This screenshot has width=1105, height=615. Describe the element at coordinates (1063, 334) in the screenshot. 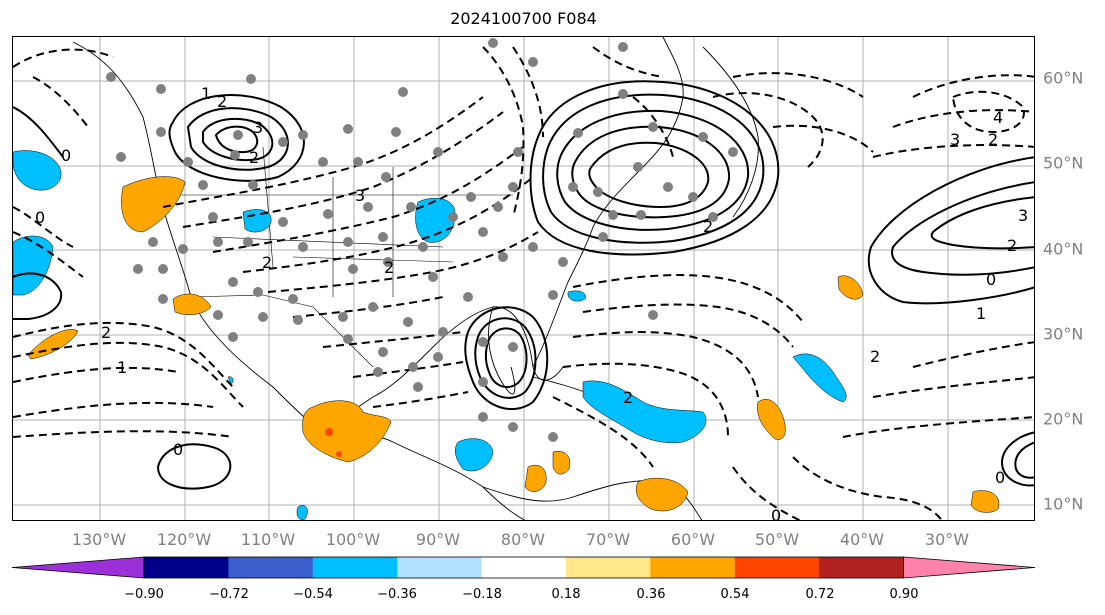

I see `lat-label-30n: 30°N` at that location.